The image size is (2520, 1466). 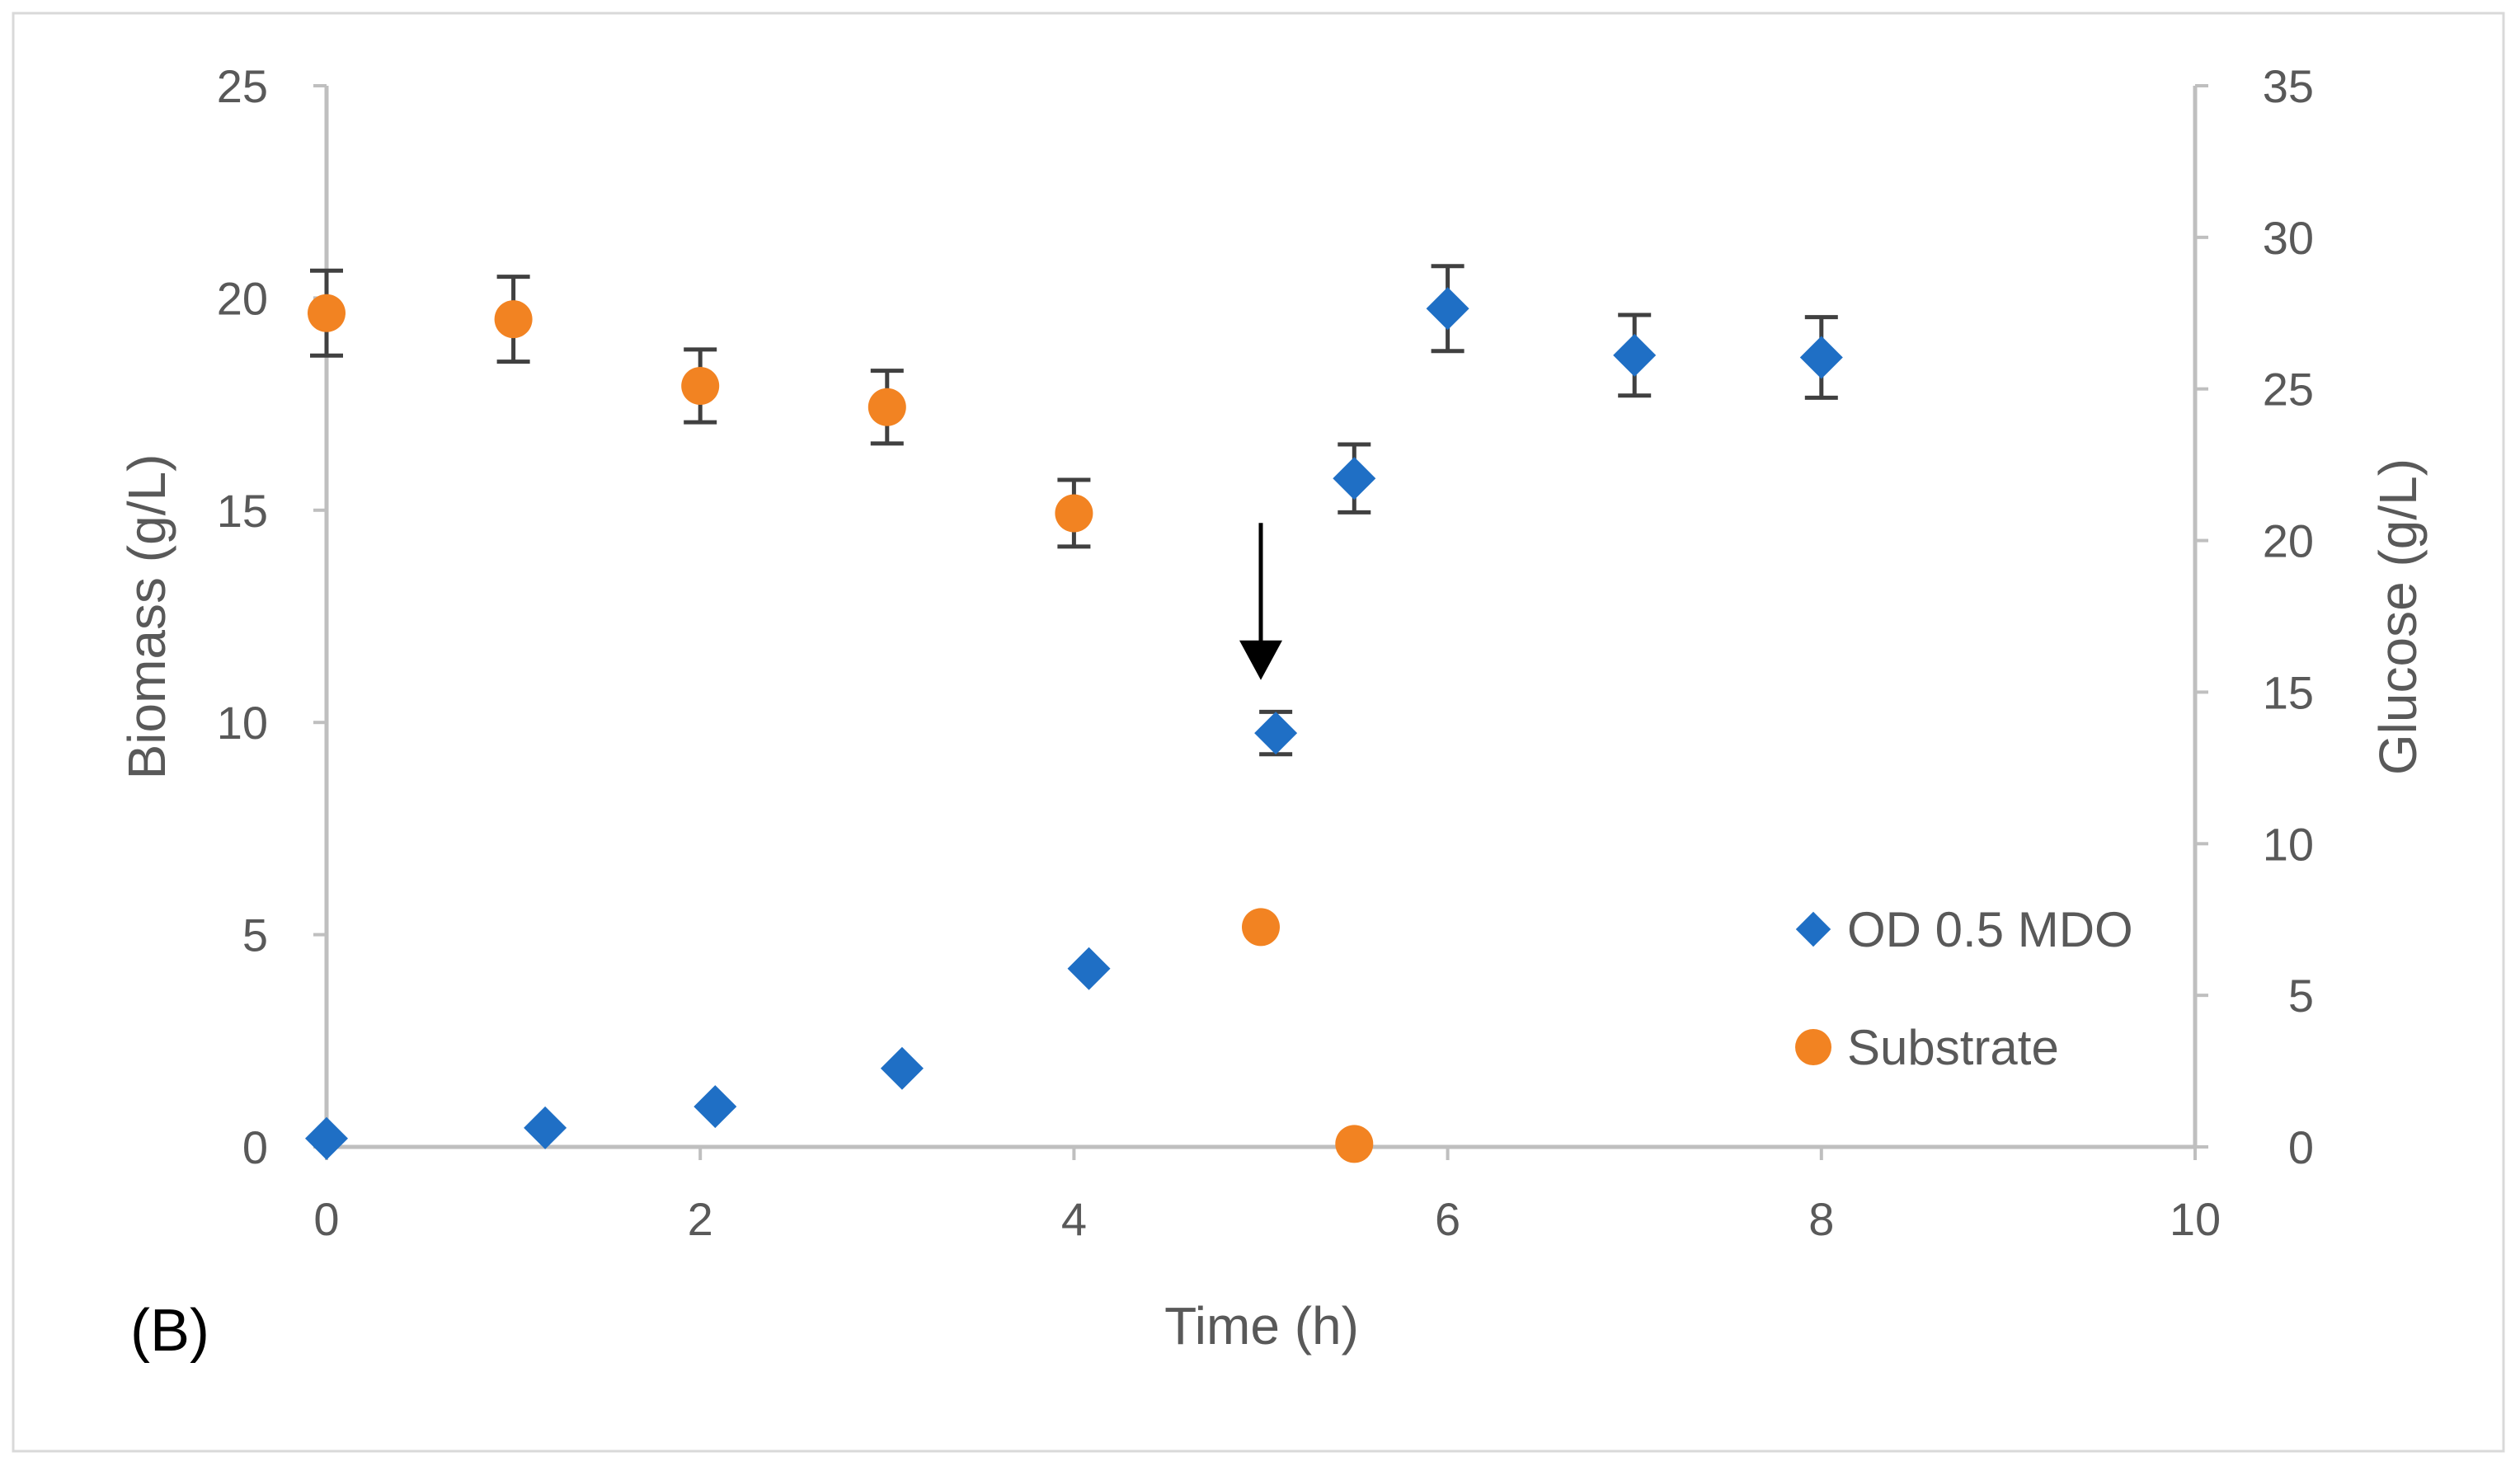 I want to click on x-tick-label: 8, so click(x=1821, y=1219).